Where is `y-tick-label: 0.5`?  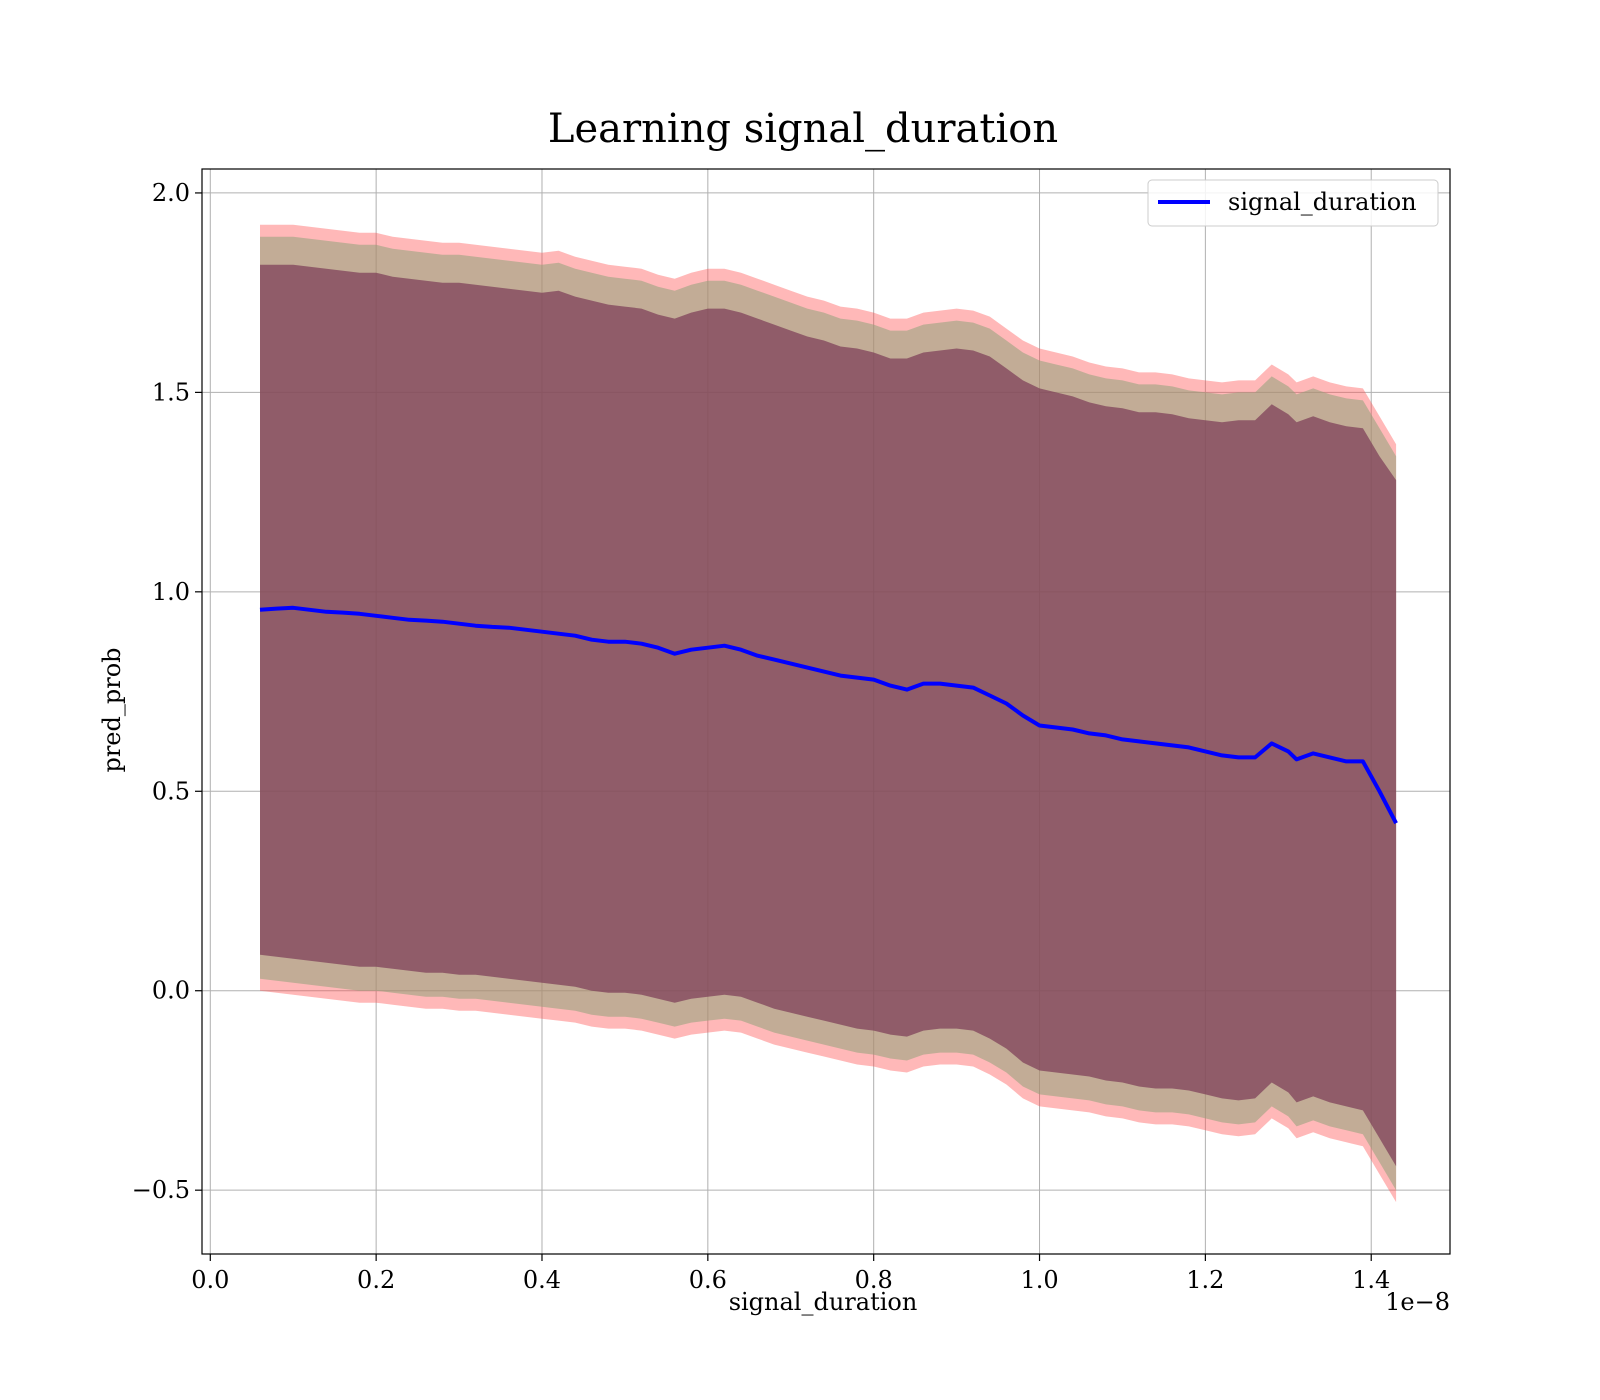
y-tick-label: 0.5 is located at coordinates (171, 791).